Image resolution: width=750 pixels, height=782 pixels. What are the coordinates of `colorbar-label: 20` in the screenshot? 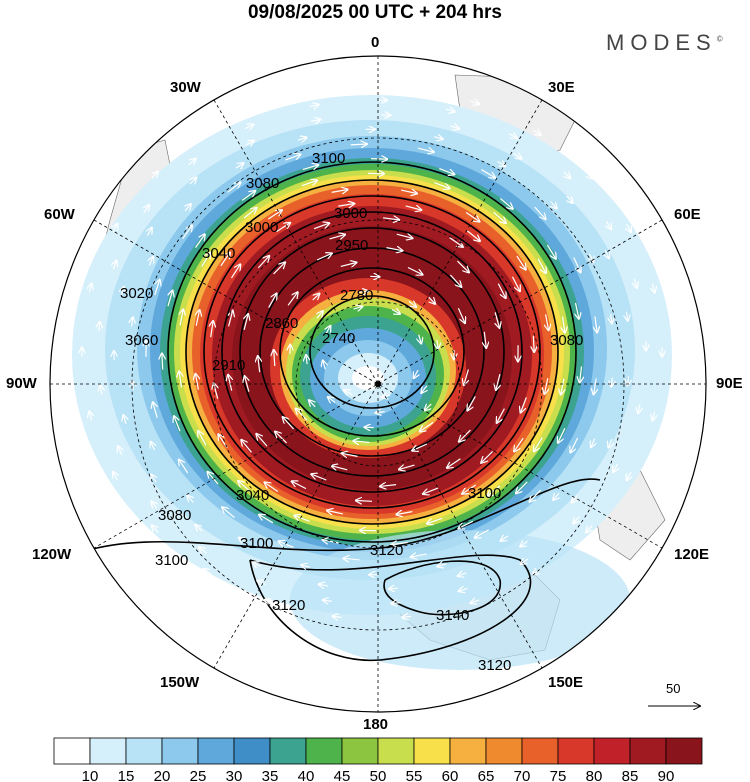 It's located at (162, 775).